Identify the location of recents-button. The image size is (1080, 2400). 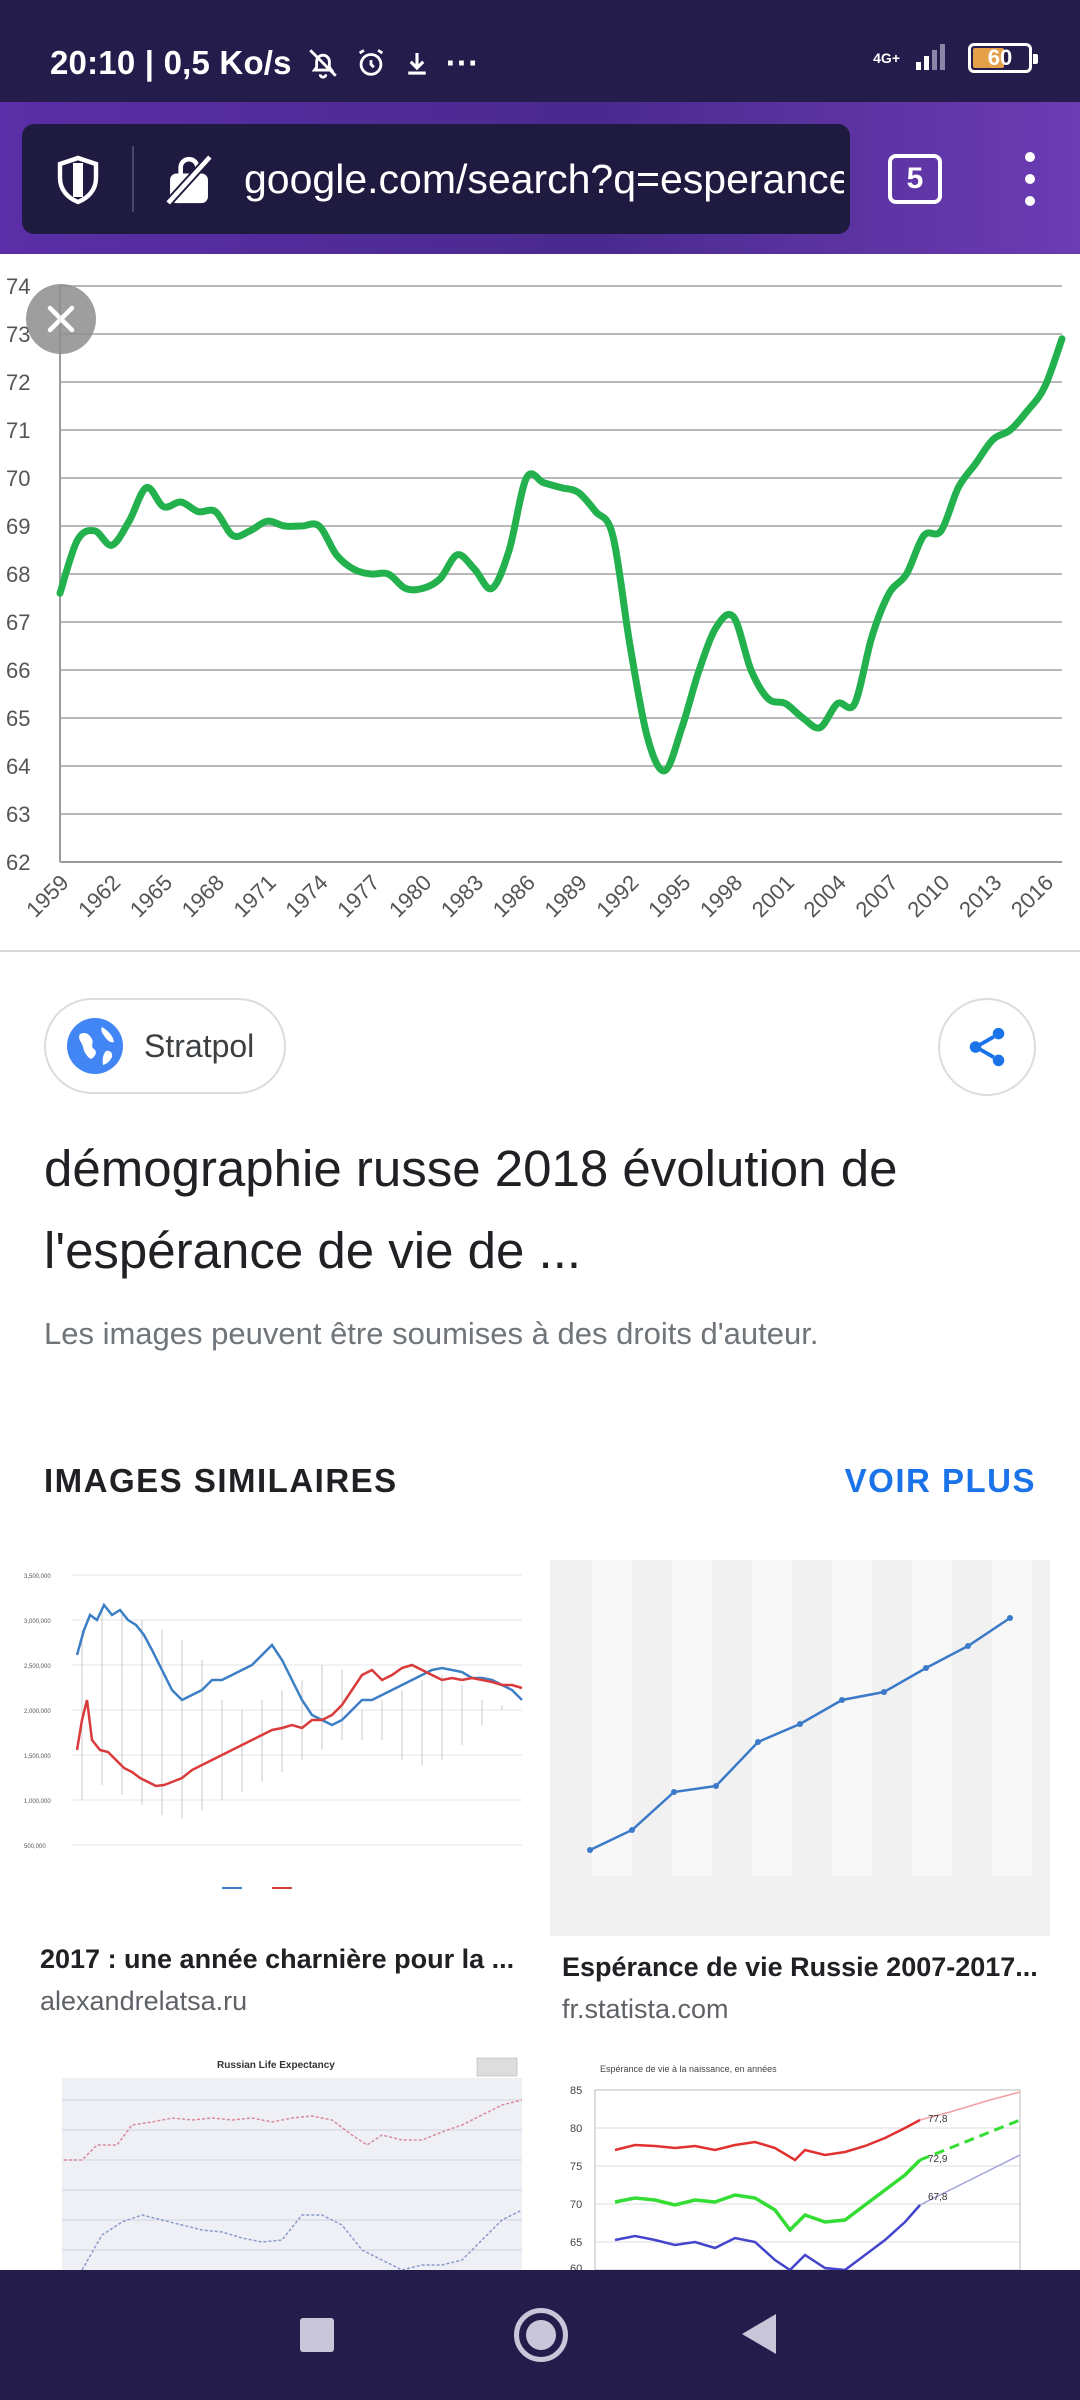
(317, 2335).